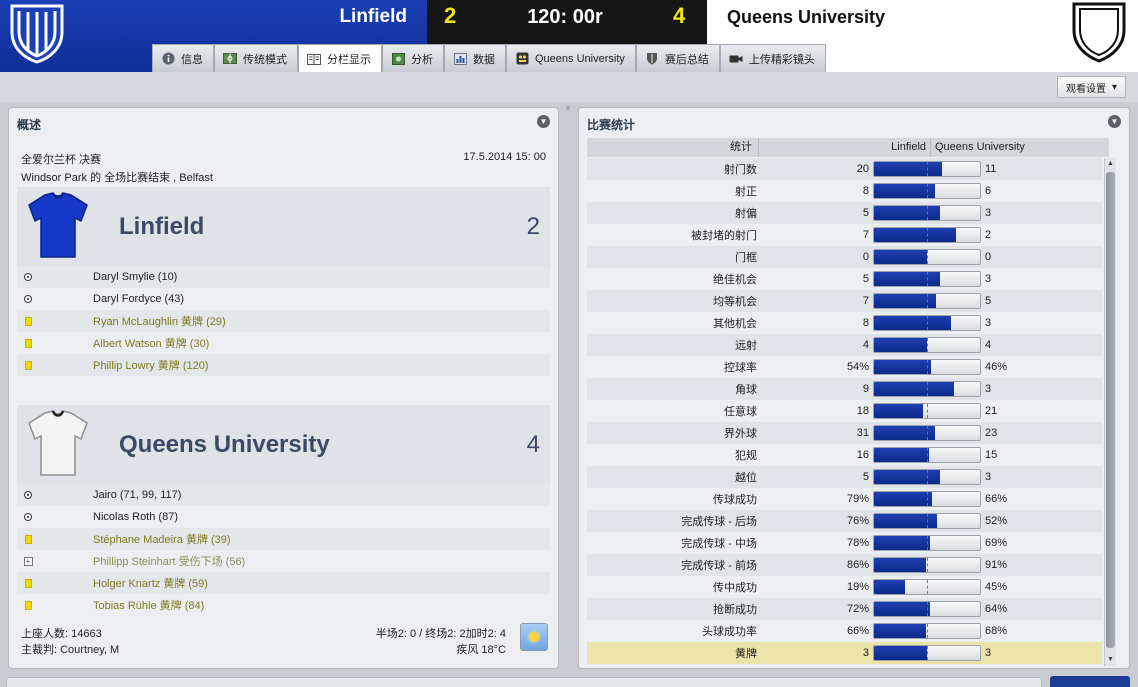 This screenshot has height=687, width=1138. What do you see at coordinates (611, 125) in the screenshot?
I see `stats-title: 比赛统计` at bounding box center [611, 125].